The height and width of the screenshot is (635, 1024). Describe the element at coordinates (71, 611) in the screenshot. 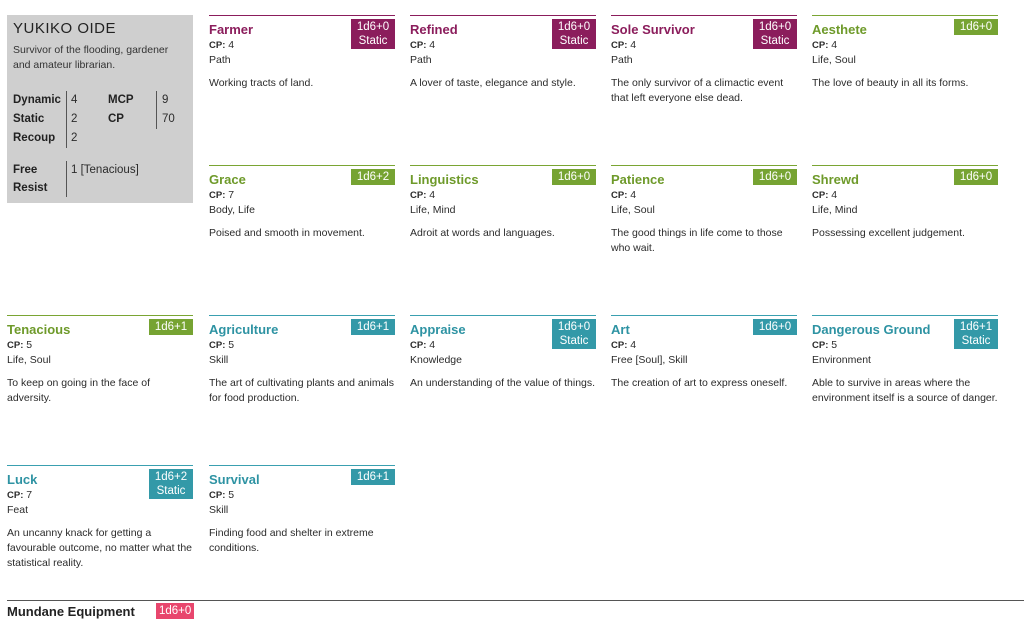

I see `equipment-title: Mundane Equipment` at that location.